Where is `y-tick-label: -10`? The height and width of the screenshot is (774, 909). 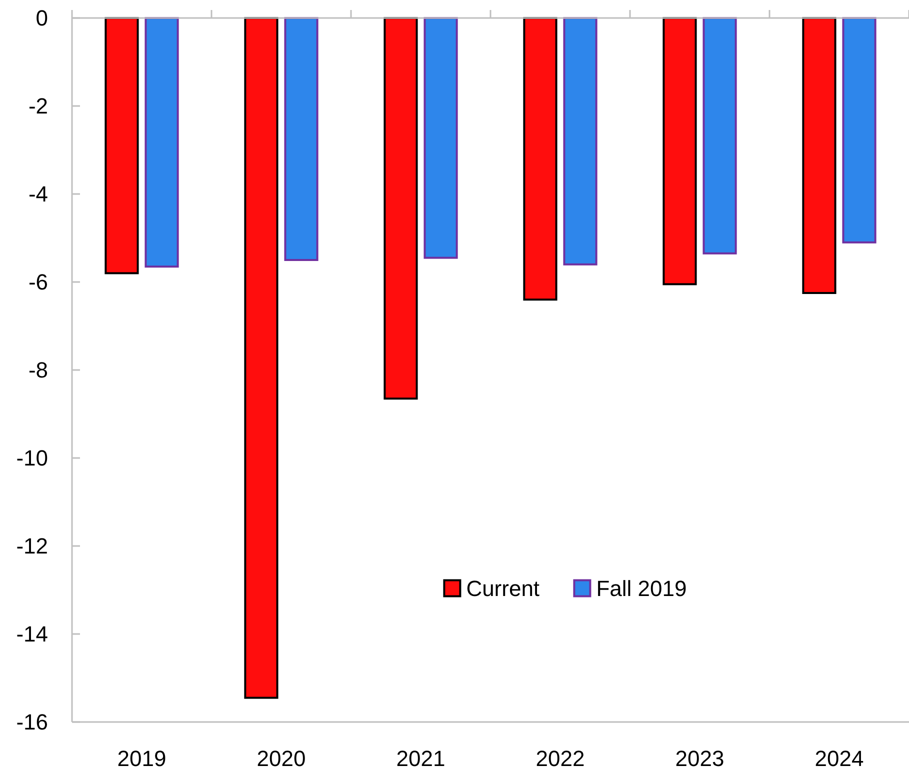
y-tick-label: -10 is located at coordinates (32, 458).